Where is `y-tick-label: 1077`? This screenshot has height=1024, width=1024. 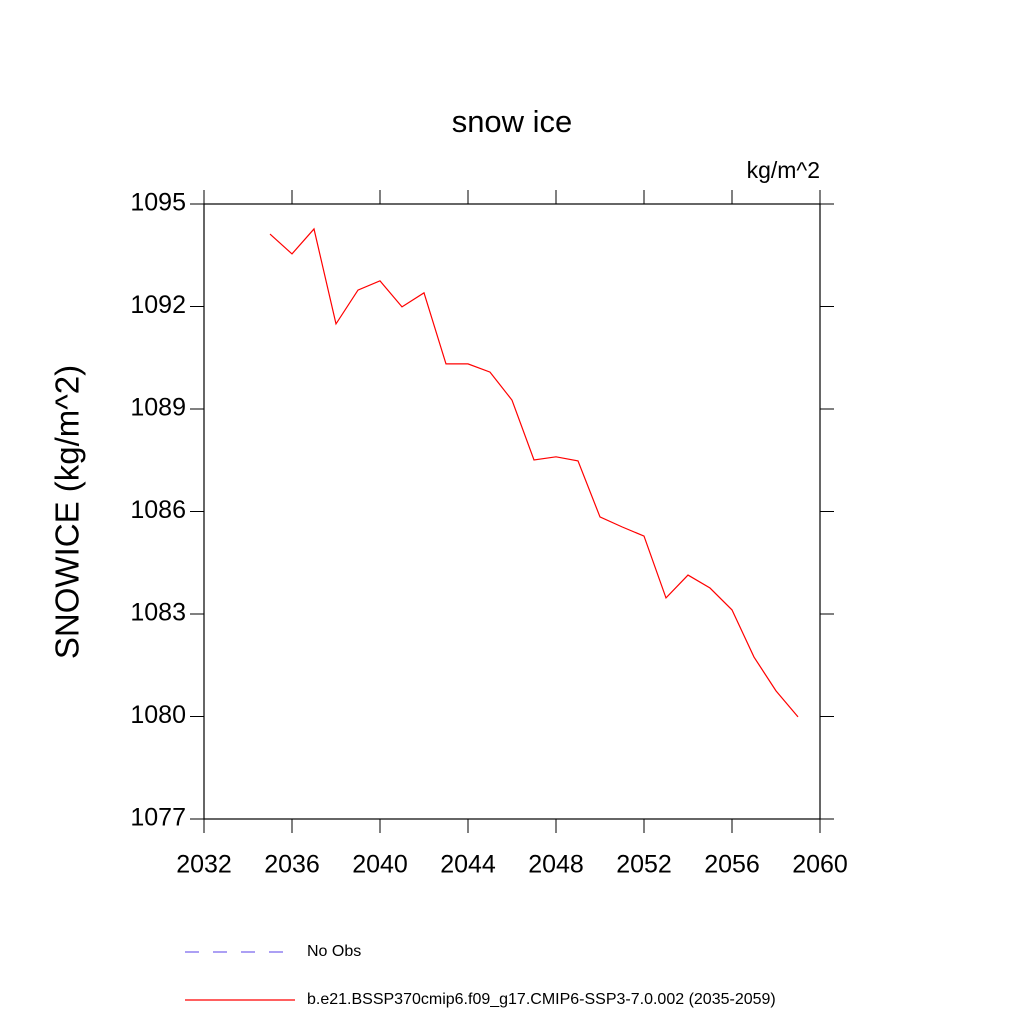
y-tick-label: 1077 is located at coordinates (158, 818).